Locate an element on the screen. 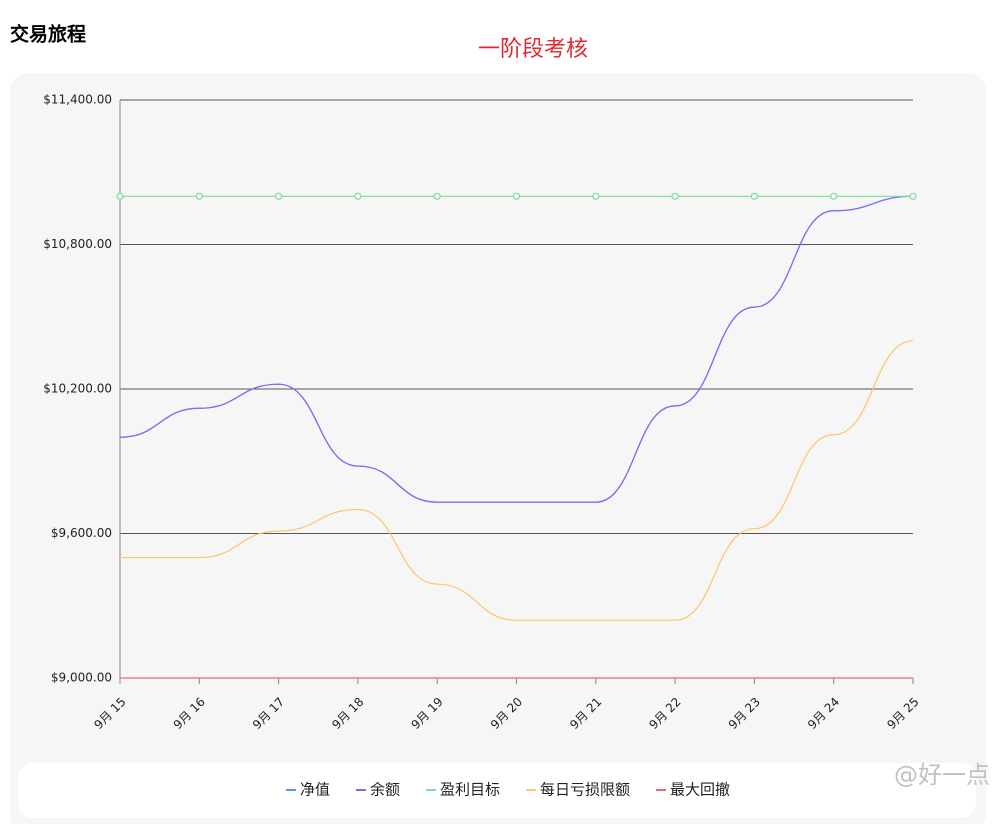 This screenshot has width=1002, height=824. y-tick-label: $11,400.00 is located at coordinates (77, 100).